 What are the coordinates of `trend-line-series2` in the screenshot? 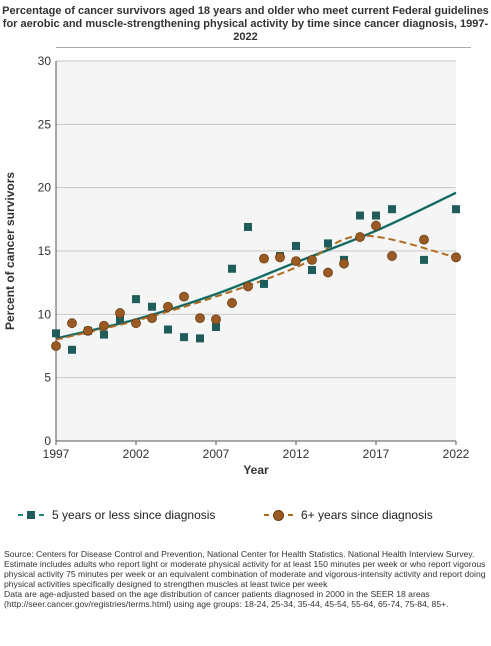 It's located at (256, 287).